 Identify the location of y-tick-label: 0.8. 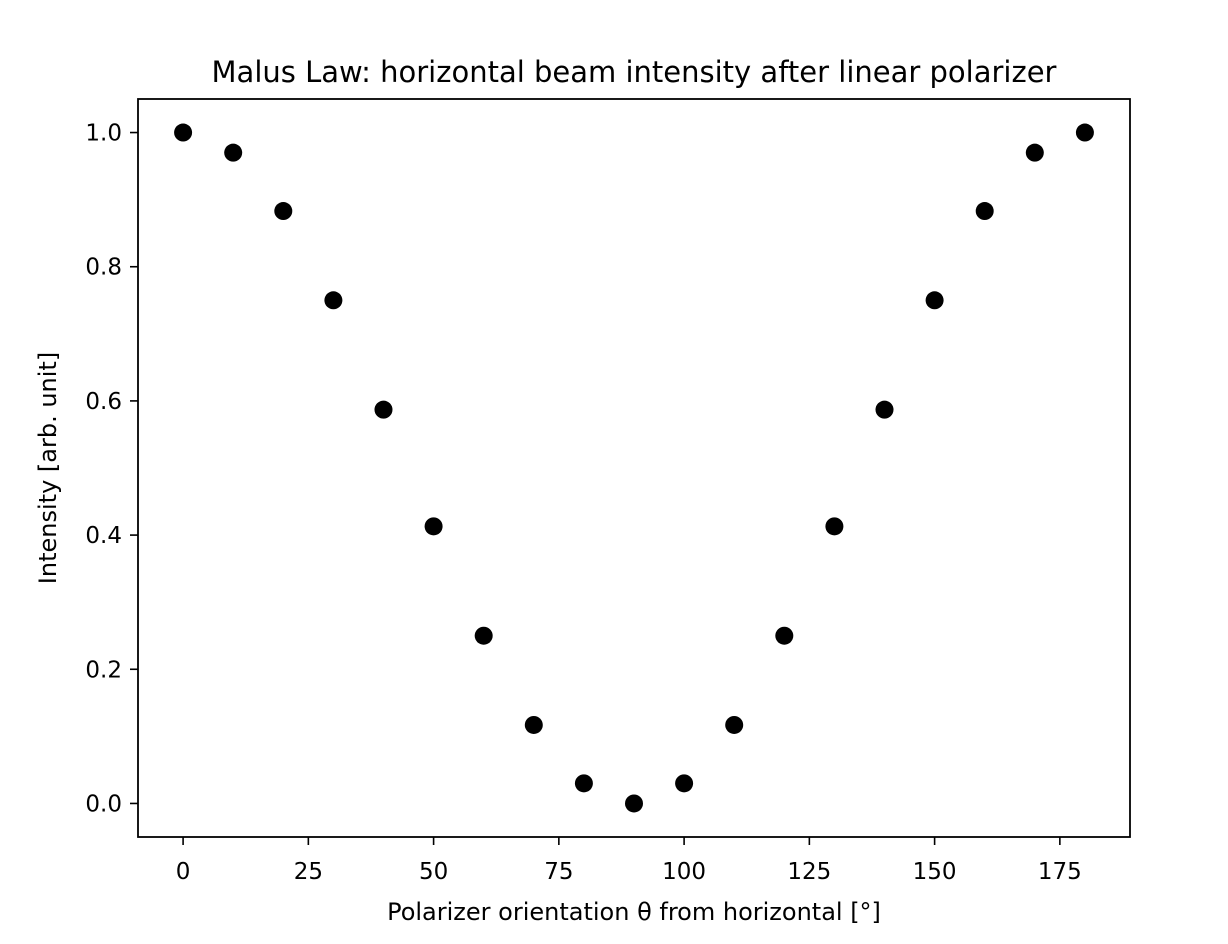
(103, 268).